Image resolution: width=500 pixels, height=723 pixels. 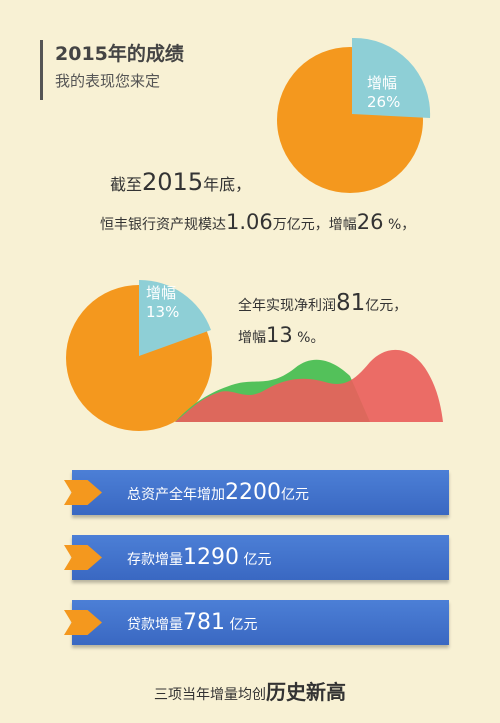 I want to click on pie1-label-line1: 增幅, so click(x=382, y=83).